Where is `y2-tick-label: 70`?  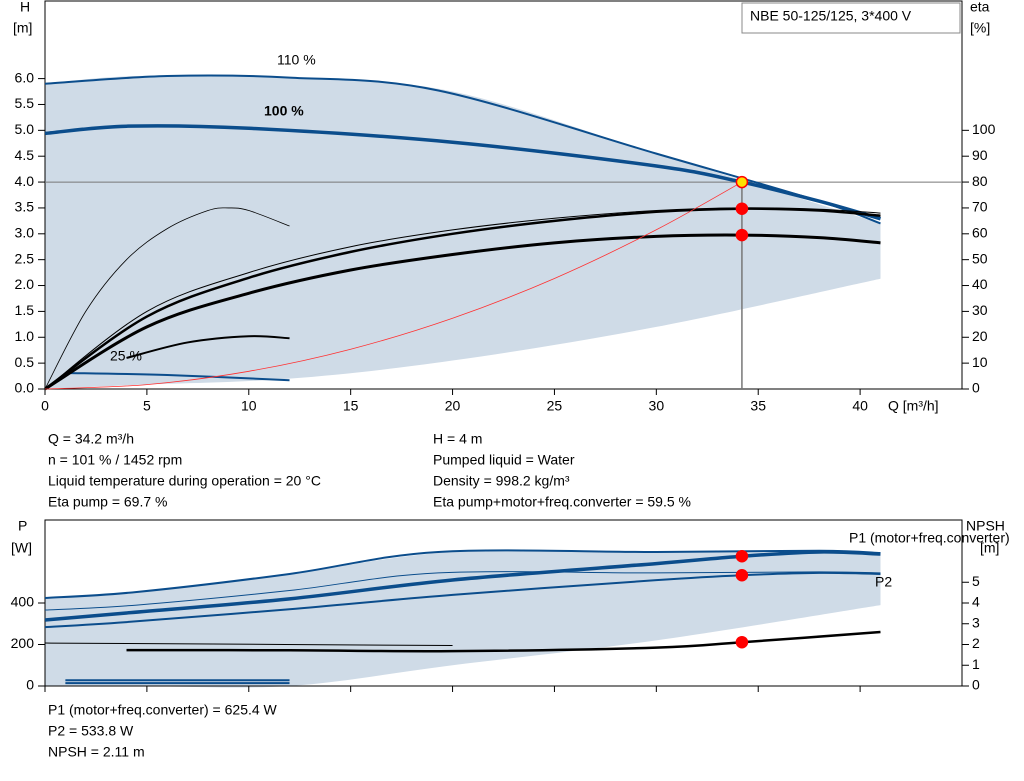
y2-tick-label: 70 is located at coordinates (980, 207).